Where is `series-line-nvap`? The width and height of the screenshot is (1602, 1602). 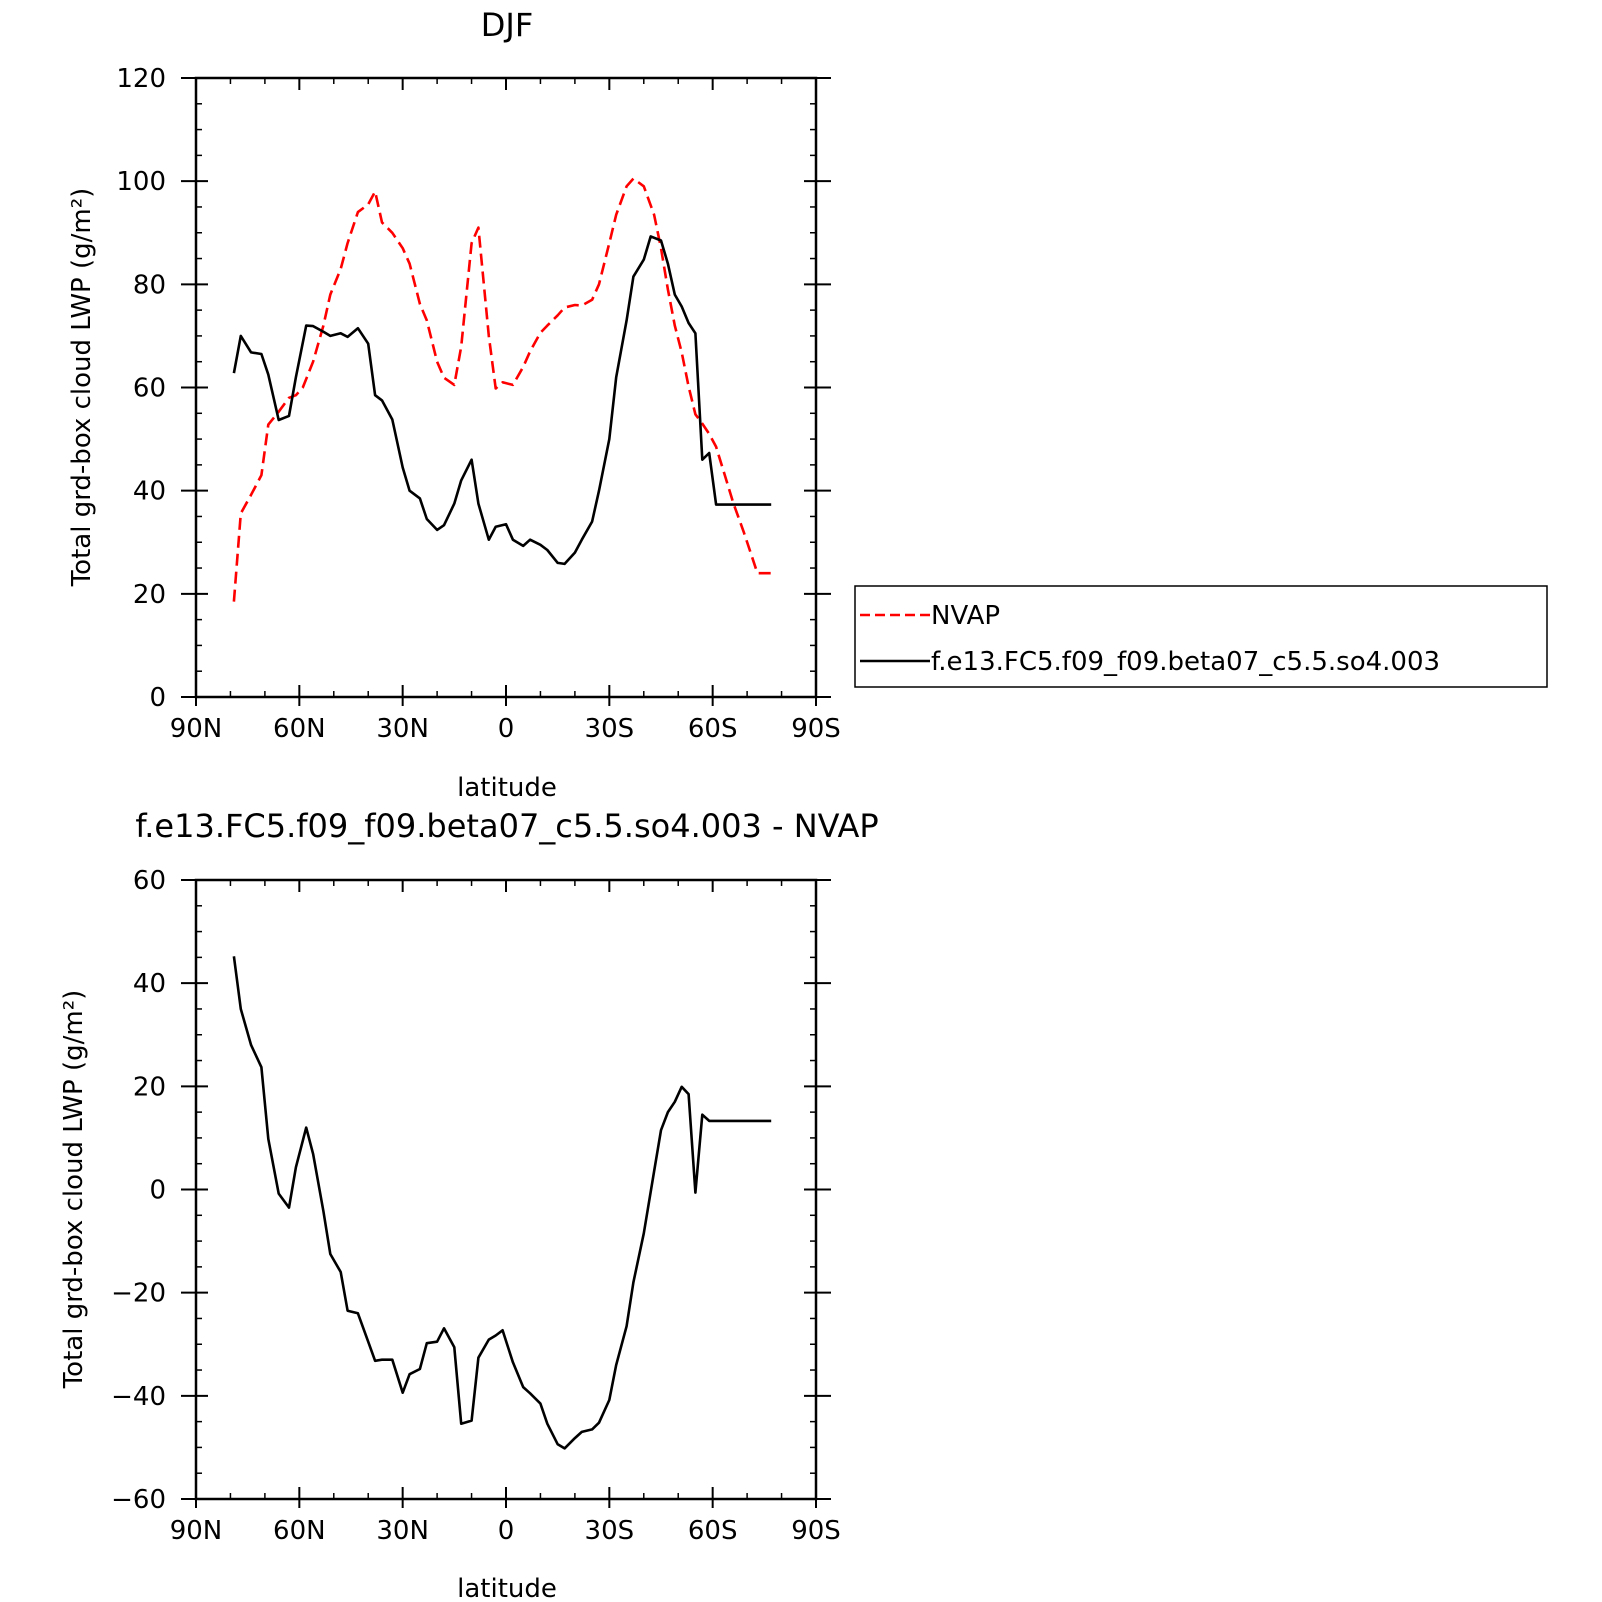 series-line-nvap is located at coordinates (502, 389).